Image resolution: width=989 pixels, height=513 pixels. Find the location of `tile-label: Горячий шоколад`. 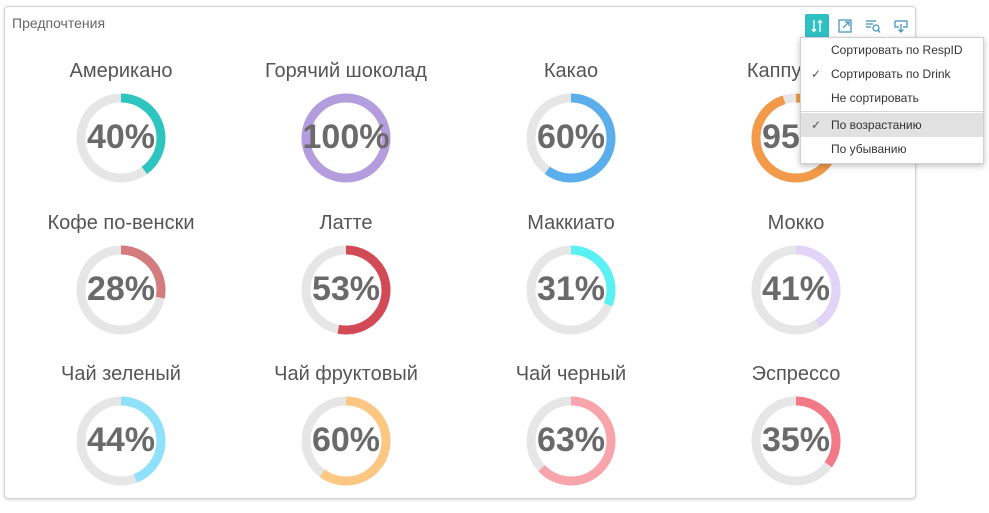

tile-label: Горячий шоколад is located at coordinates (346, 71).